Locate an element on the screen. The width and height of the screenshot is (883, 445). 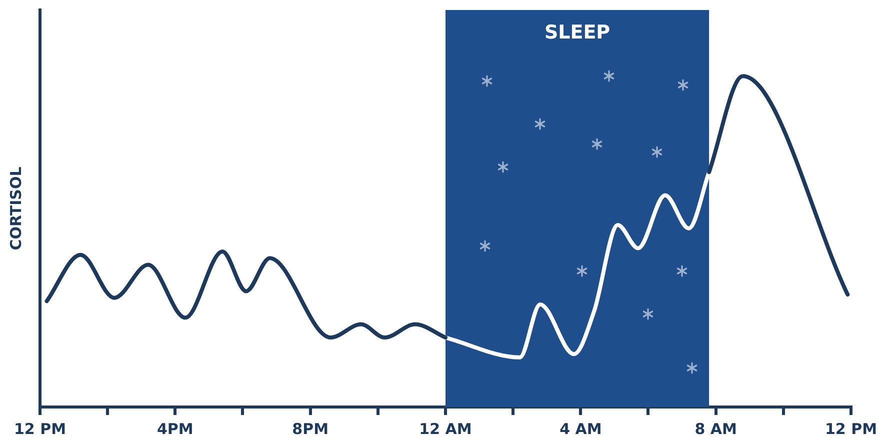
x-tick-label: 4 AM is located at coordinates (581, 429).